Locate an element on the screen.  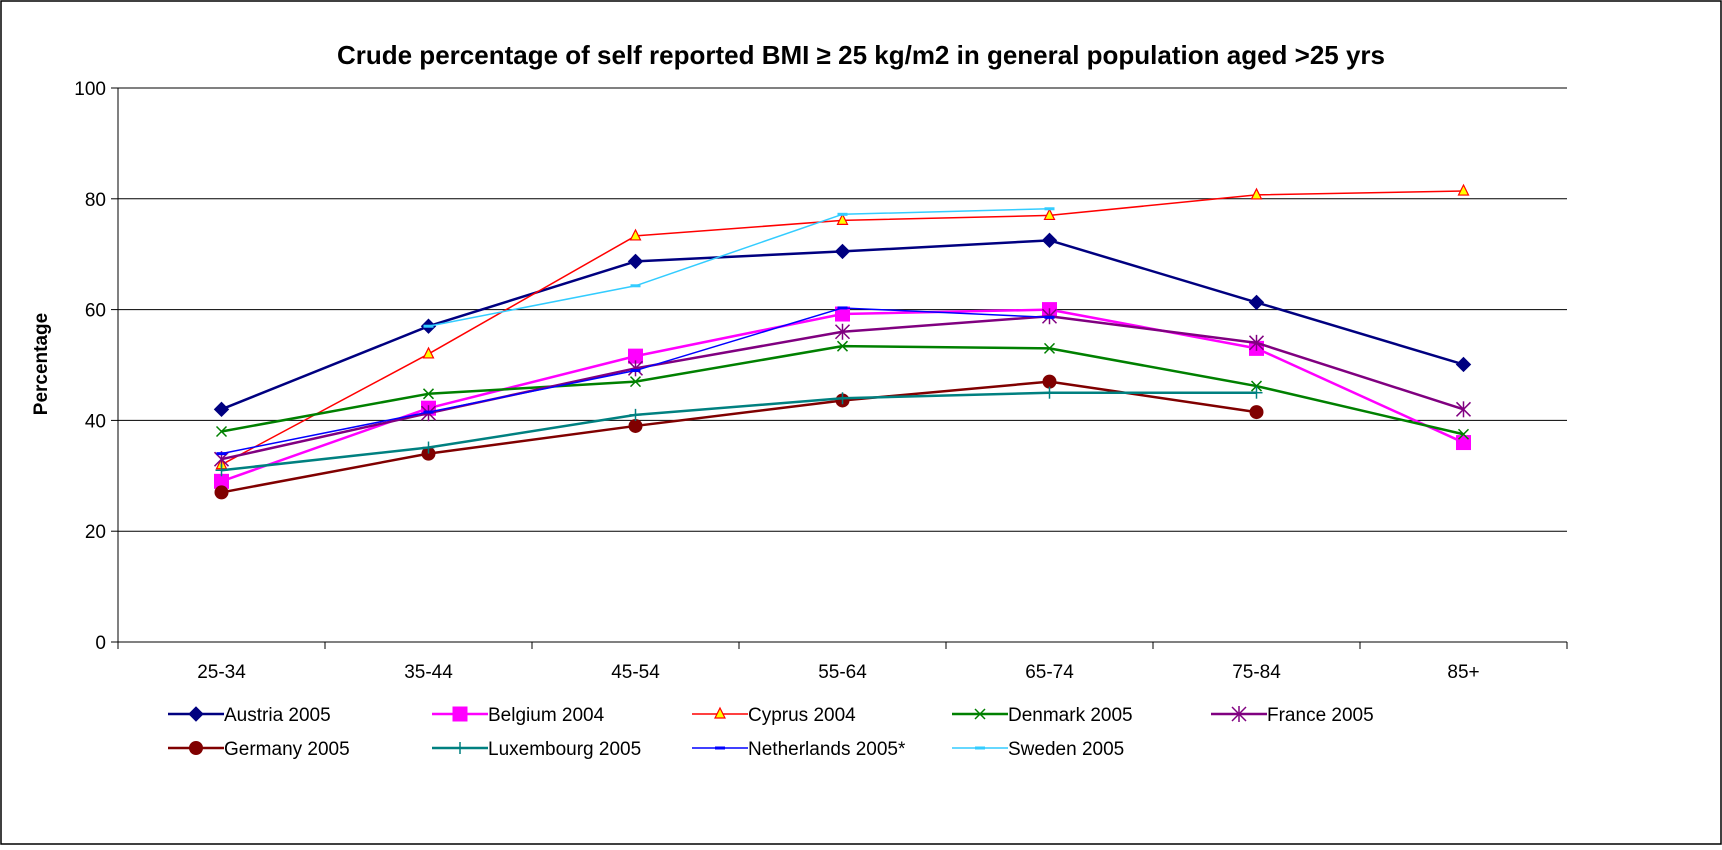
y-tick-label: 0 is located at coordinates (100, 643).